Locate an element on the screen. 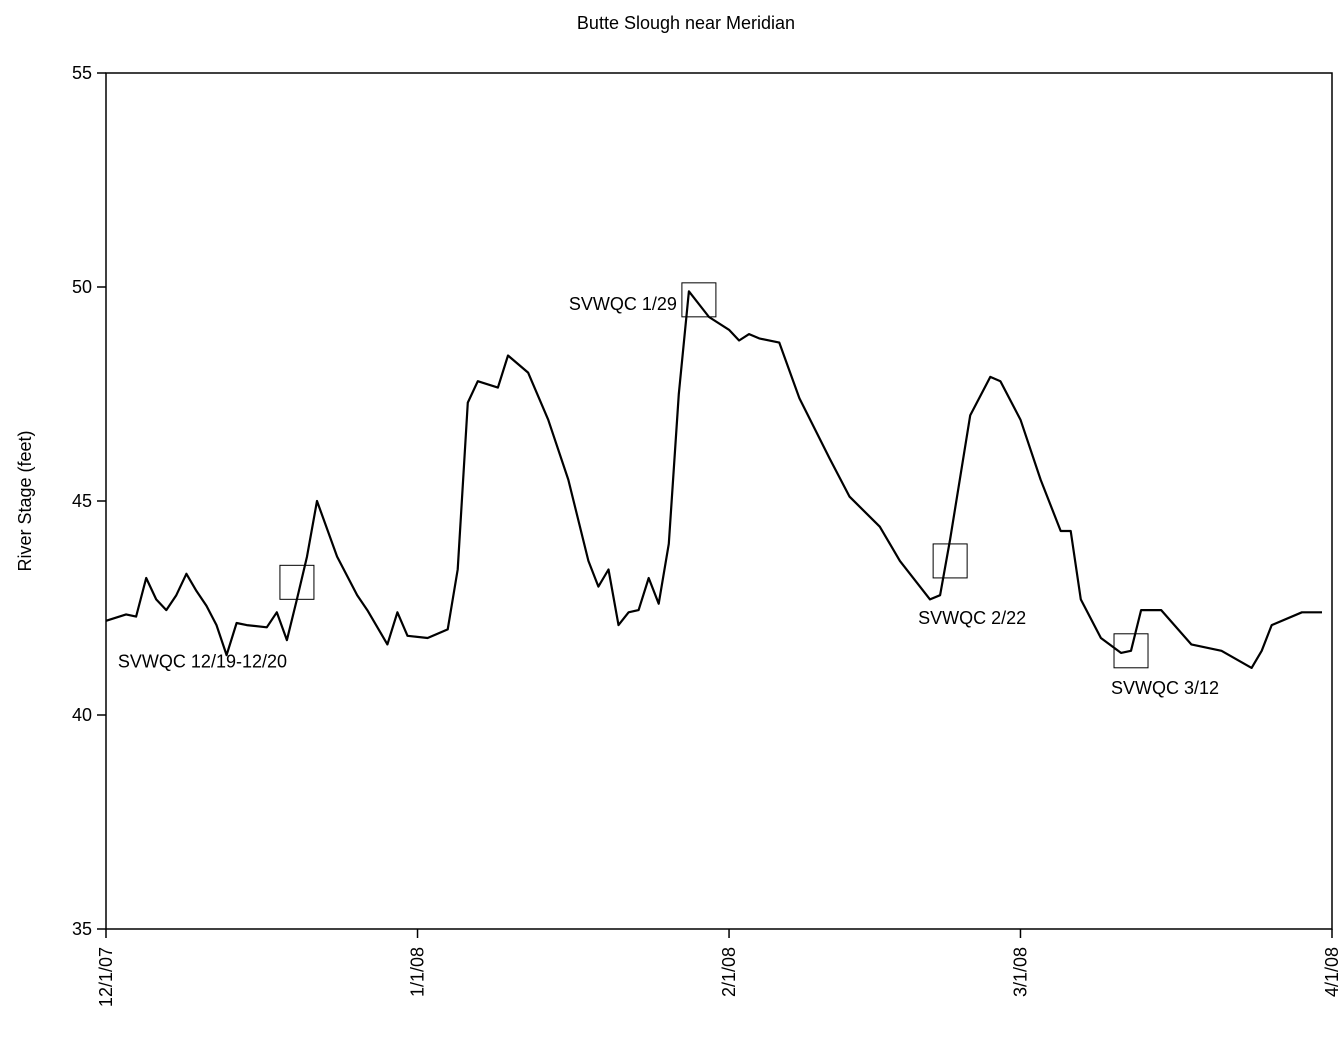 The image size is (1343, 1045). y-tick-label: 50 is located at coordinates (82, 287).